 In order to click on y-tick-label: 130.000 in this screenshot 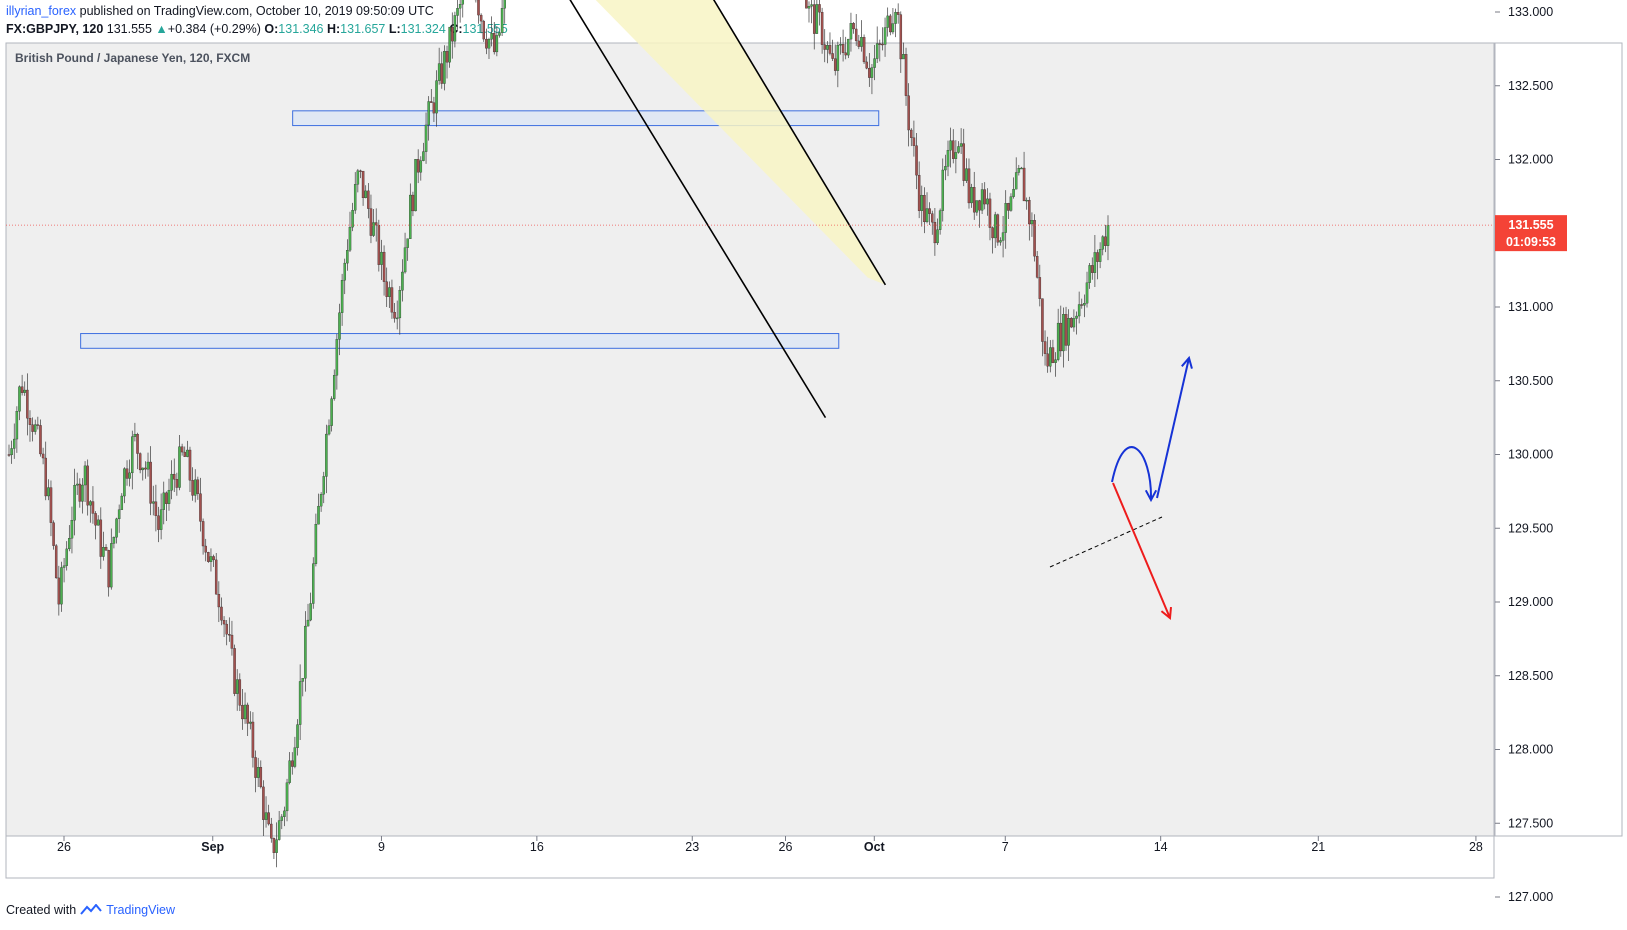, I will do `click(1530, 455)`.